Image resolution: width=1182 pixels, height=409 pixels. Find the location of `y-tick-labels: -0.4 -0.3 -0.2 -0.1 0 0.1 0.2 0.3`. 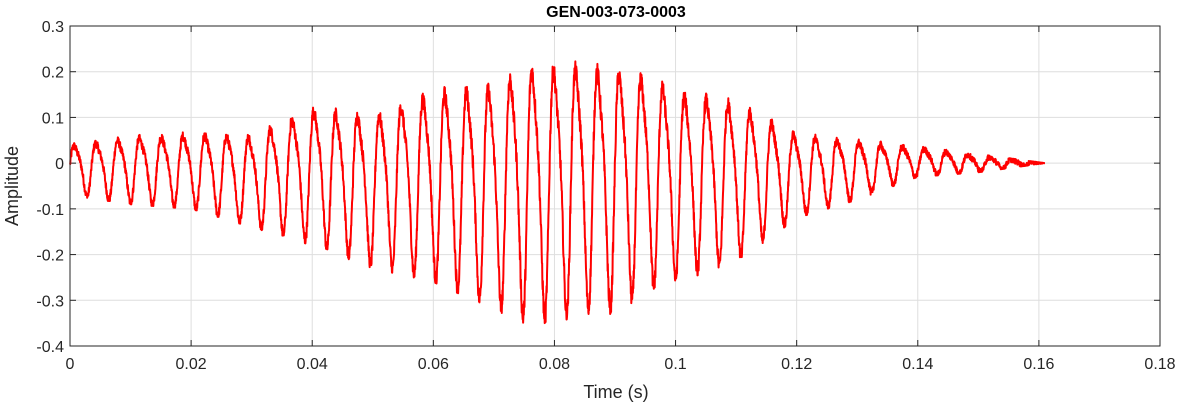

y-tick-labels: -0.4 -0.3 -0.2 -0.1 0 0.1 0.2 0.3 is located at coordinates (50, 187).